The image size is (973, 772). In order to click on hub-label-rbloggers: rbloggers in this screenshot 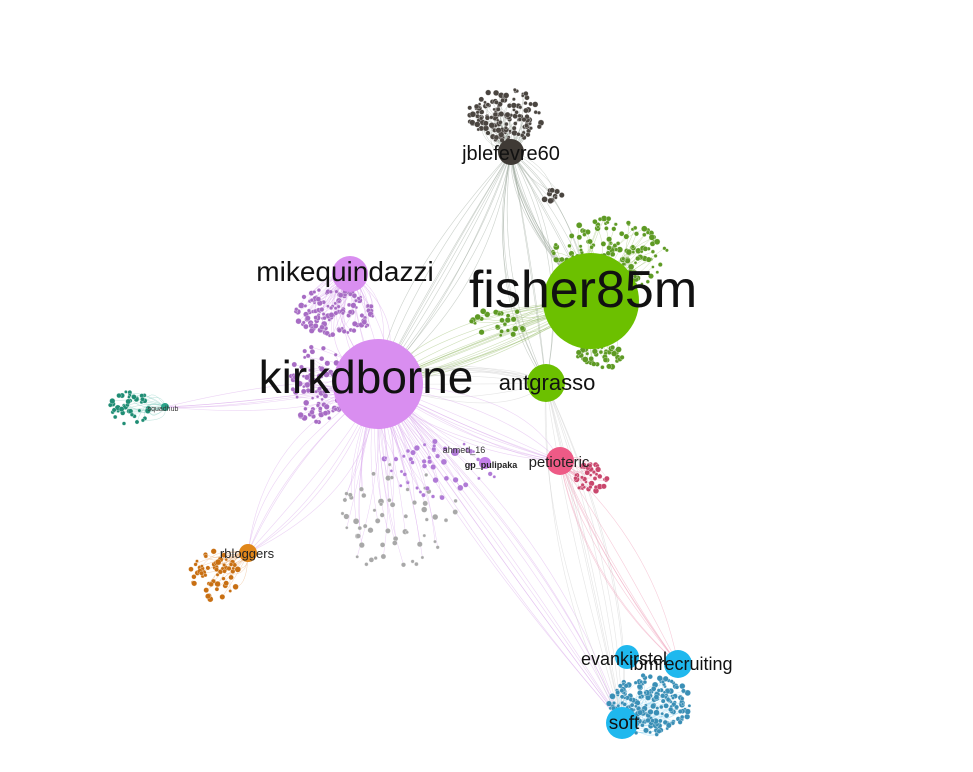, I will do `click(247, 553)`.